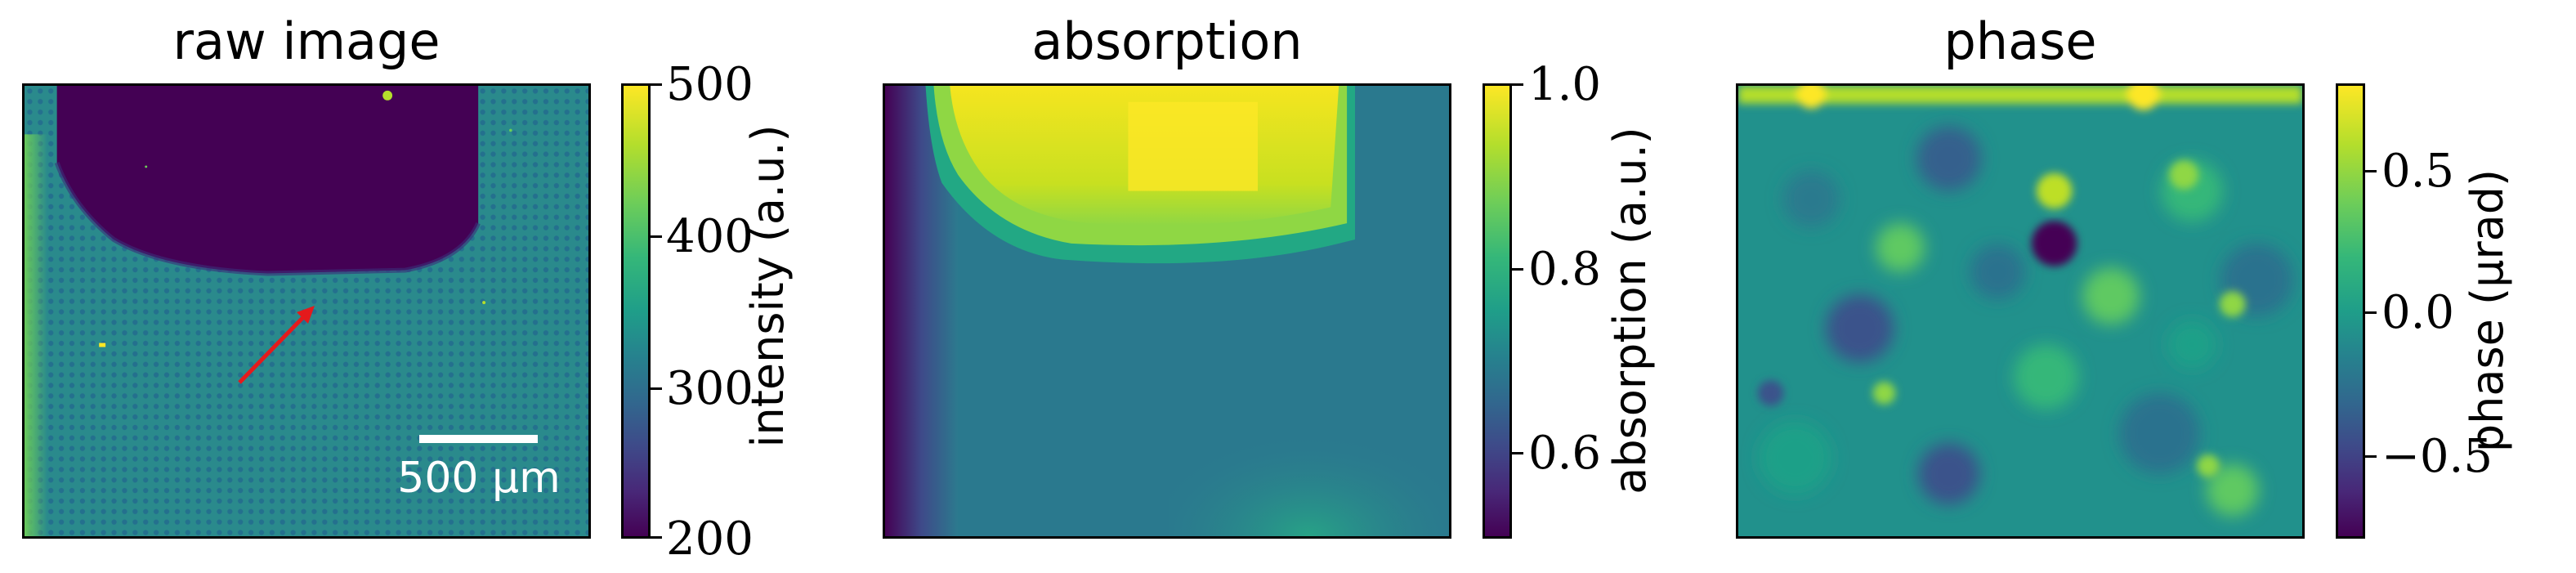 The width and height of the screenshot is (2576, 573). I want to click on colorbar-tick-label: 0.8, so click(1565, 269).